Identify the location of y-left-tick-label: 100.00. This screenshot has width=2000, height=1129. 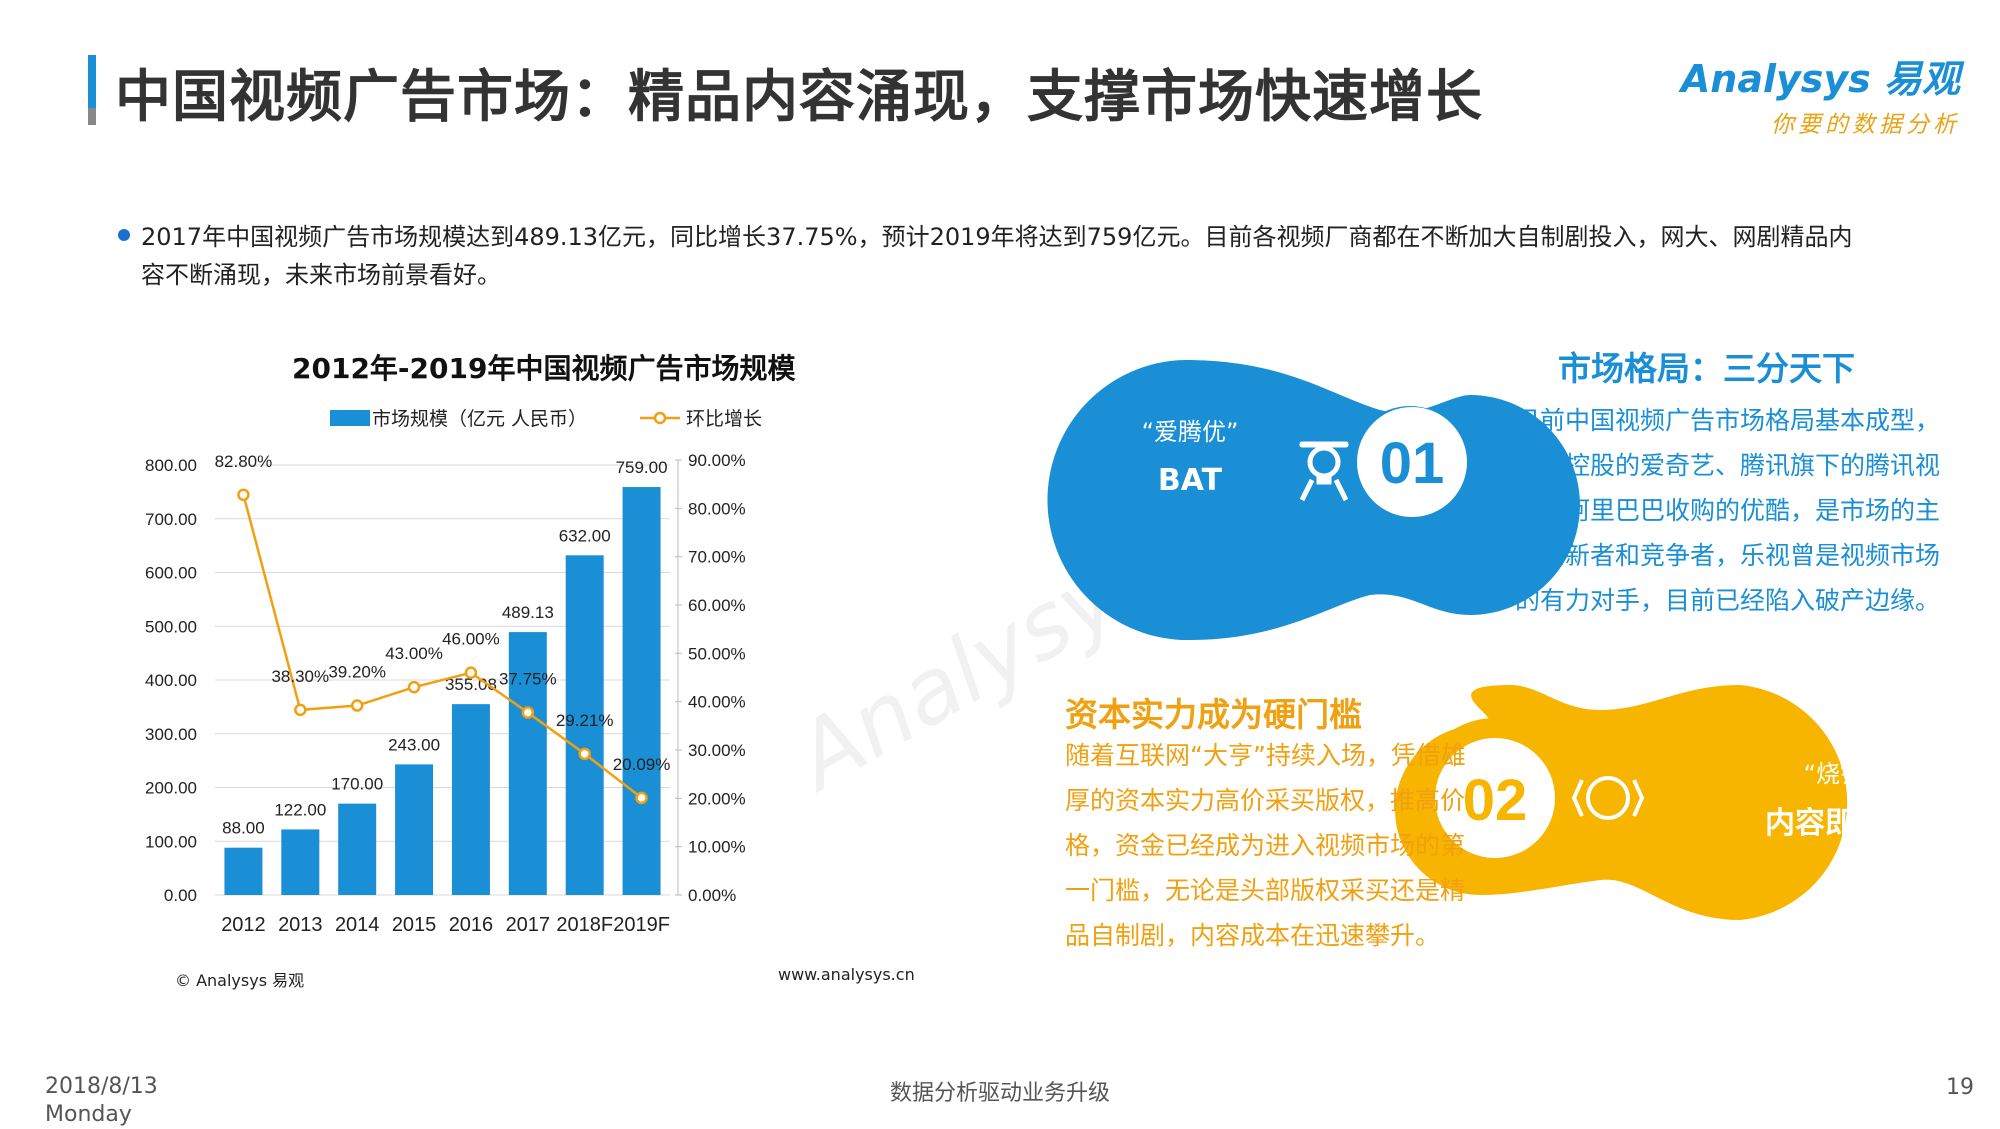
(171, 841).